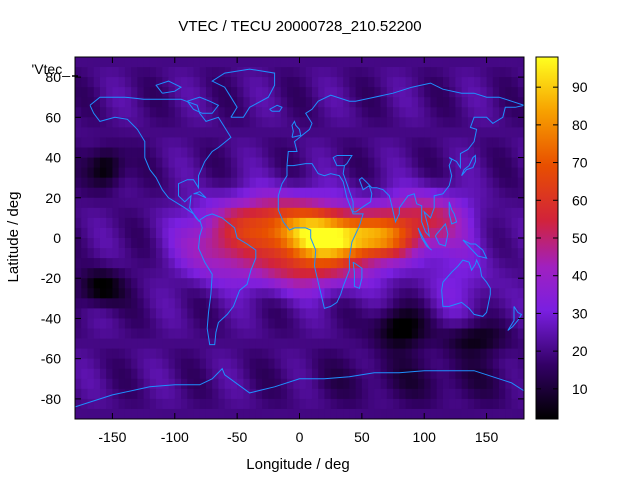 This screenshot has width=640, height=480. What do you see at coordinates (580, 87) in the screenshot?
I see `colorbar-tick-label: 90` at bounding box center [580, 87].